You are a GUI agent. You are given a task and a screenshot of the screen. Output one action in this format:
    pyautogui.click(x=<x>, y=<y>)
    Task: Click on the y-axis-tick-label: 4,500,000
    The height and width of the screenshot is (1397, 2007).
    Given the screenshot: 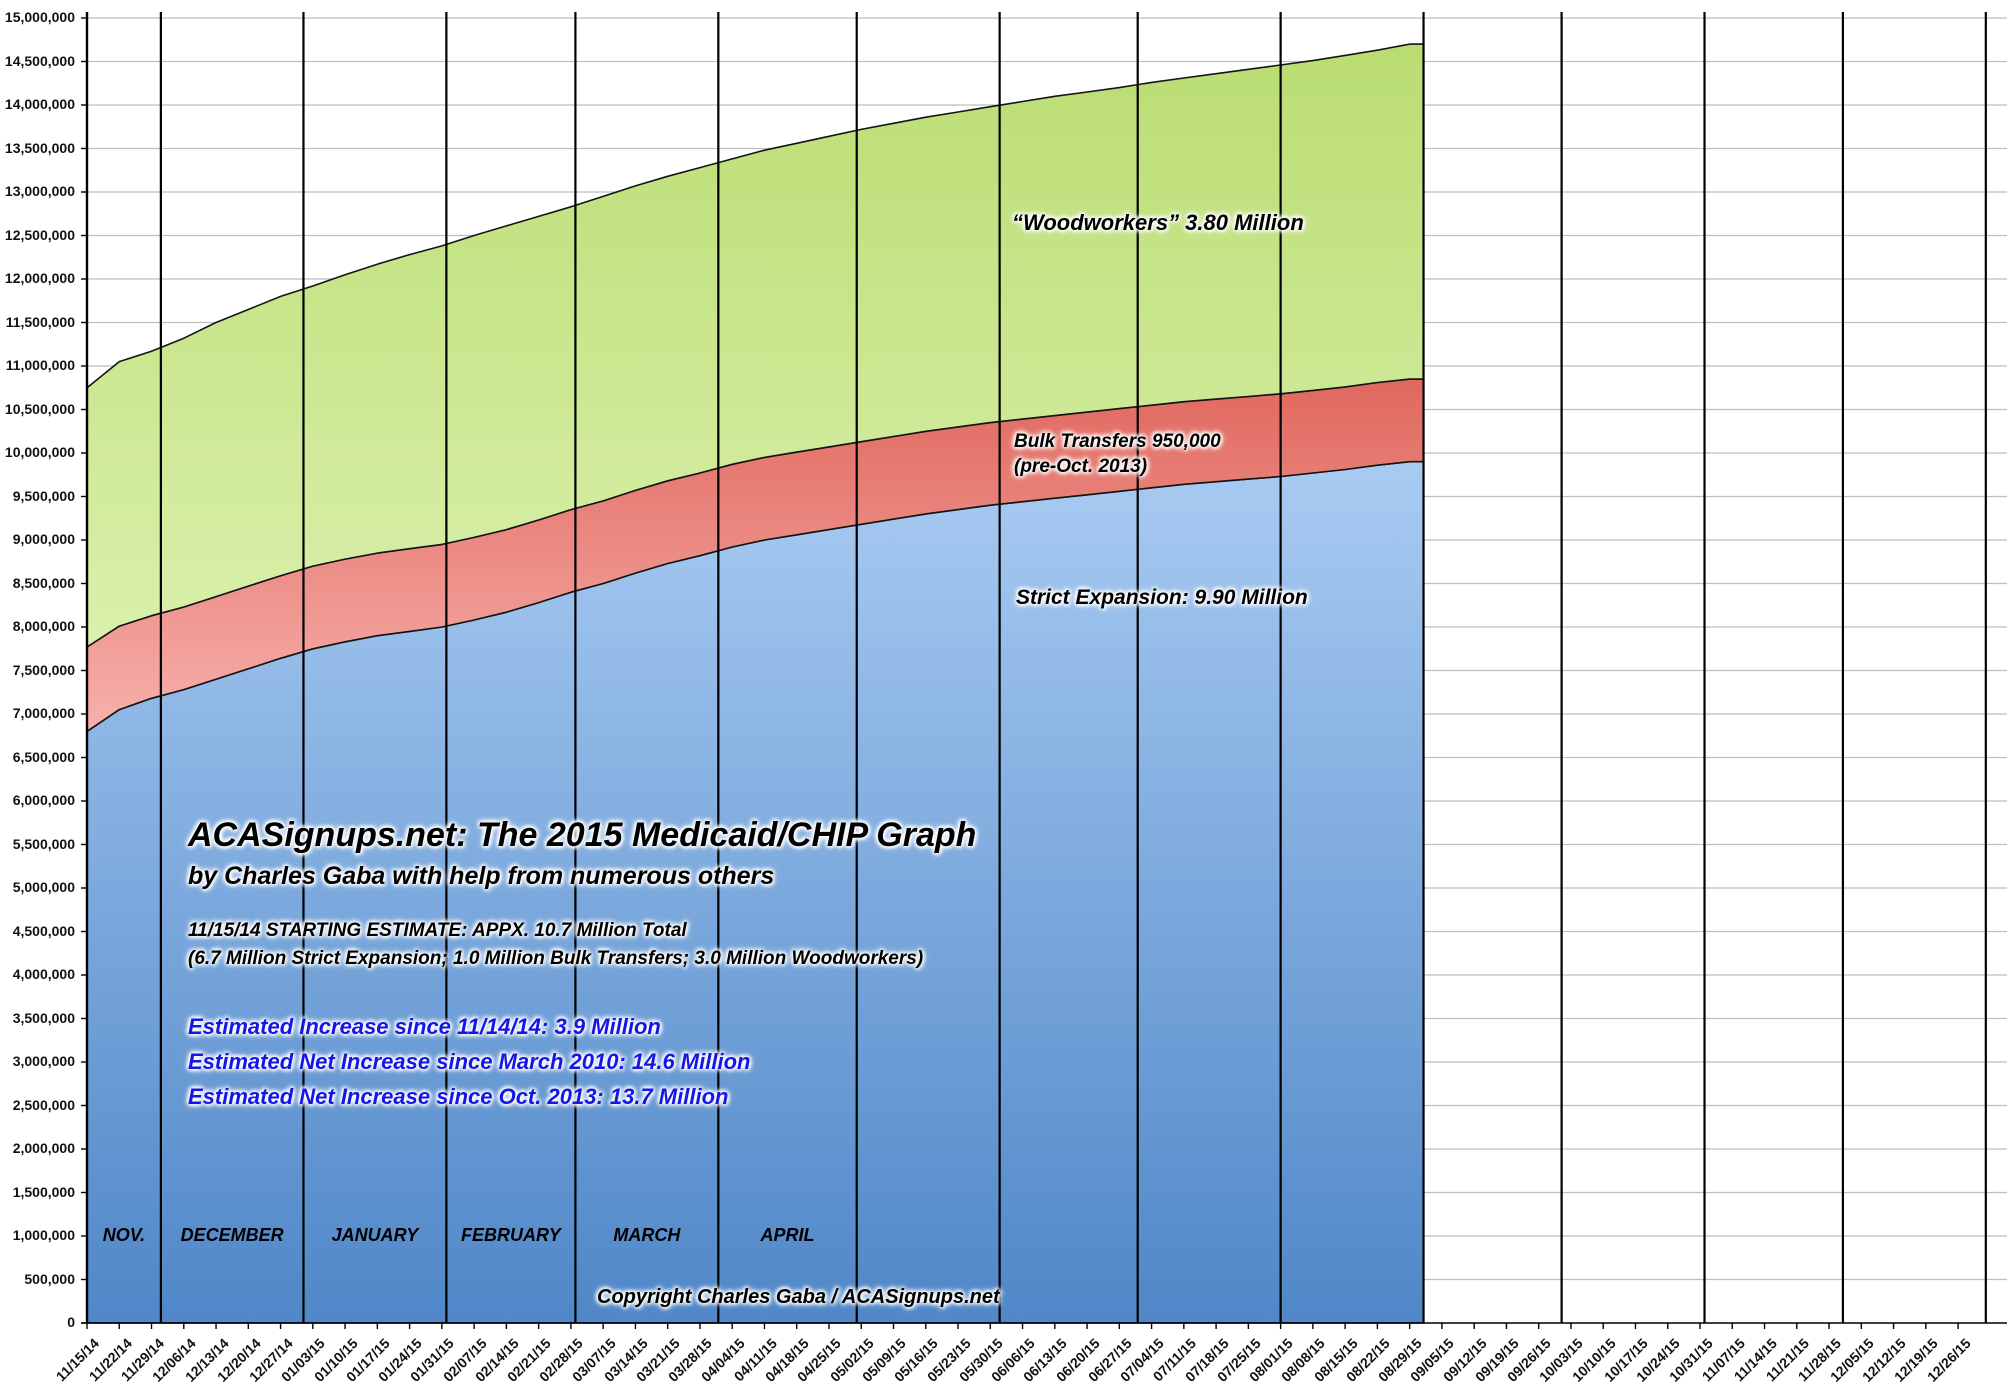 What is the action you would take?
    pyautogui.click(x=43, y=930)
    